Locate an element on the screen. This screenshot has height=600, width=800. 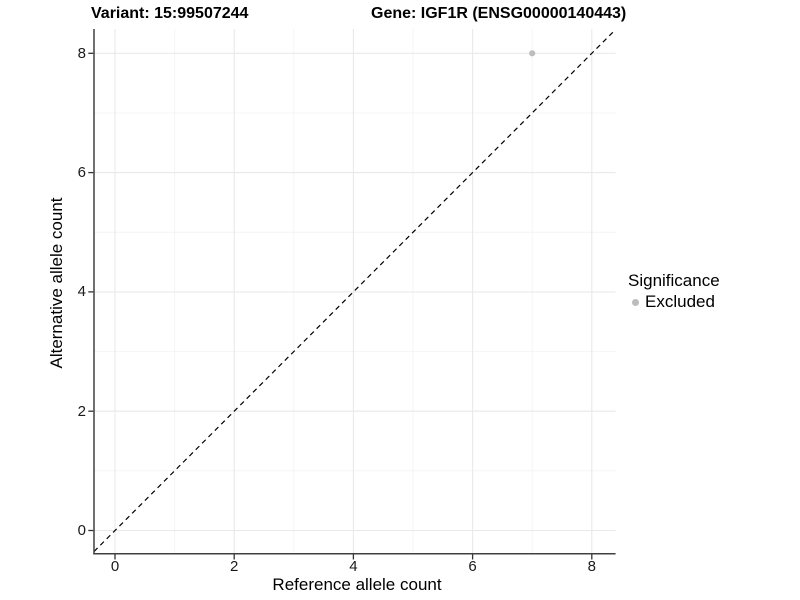
legend: Significance Excluded is located at coordinates (674, 291).